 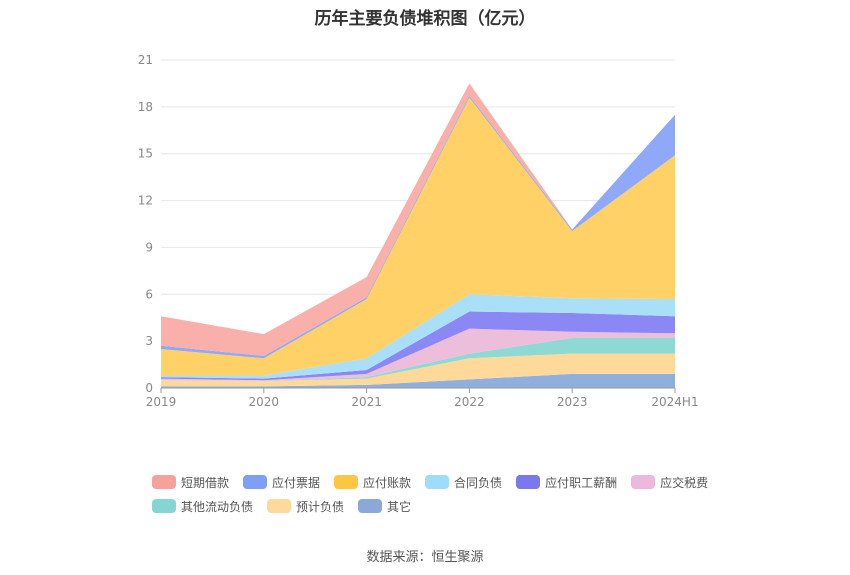 I want to click on legend-item: 应付账款, so click(x=372, y=482).